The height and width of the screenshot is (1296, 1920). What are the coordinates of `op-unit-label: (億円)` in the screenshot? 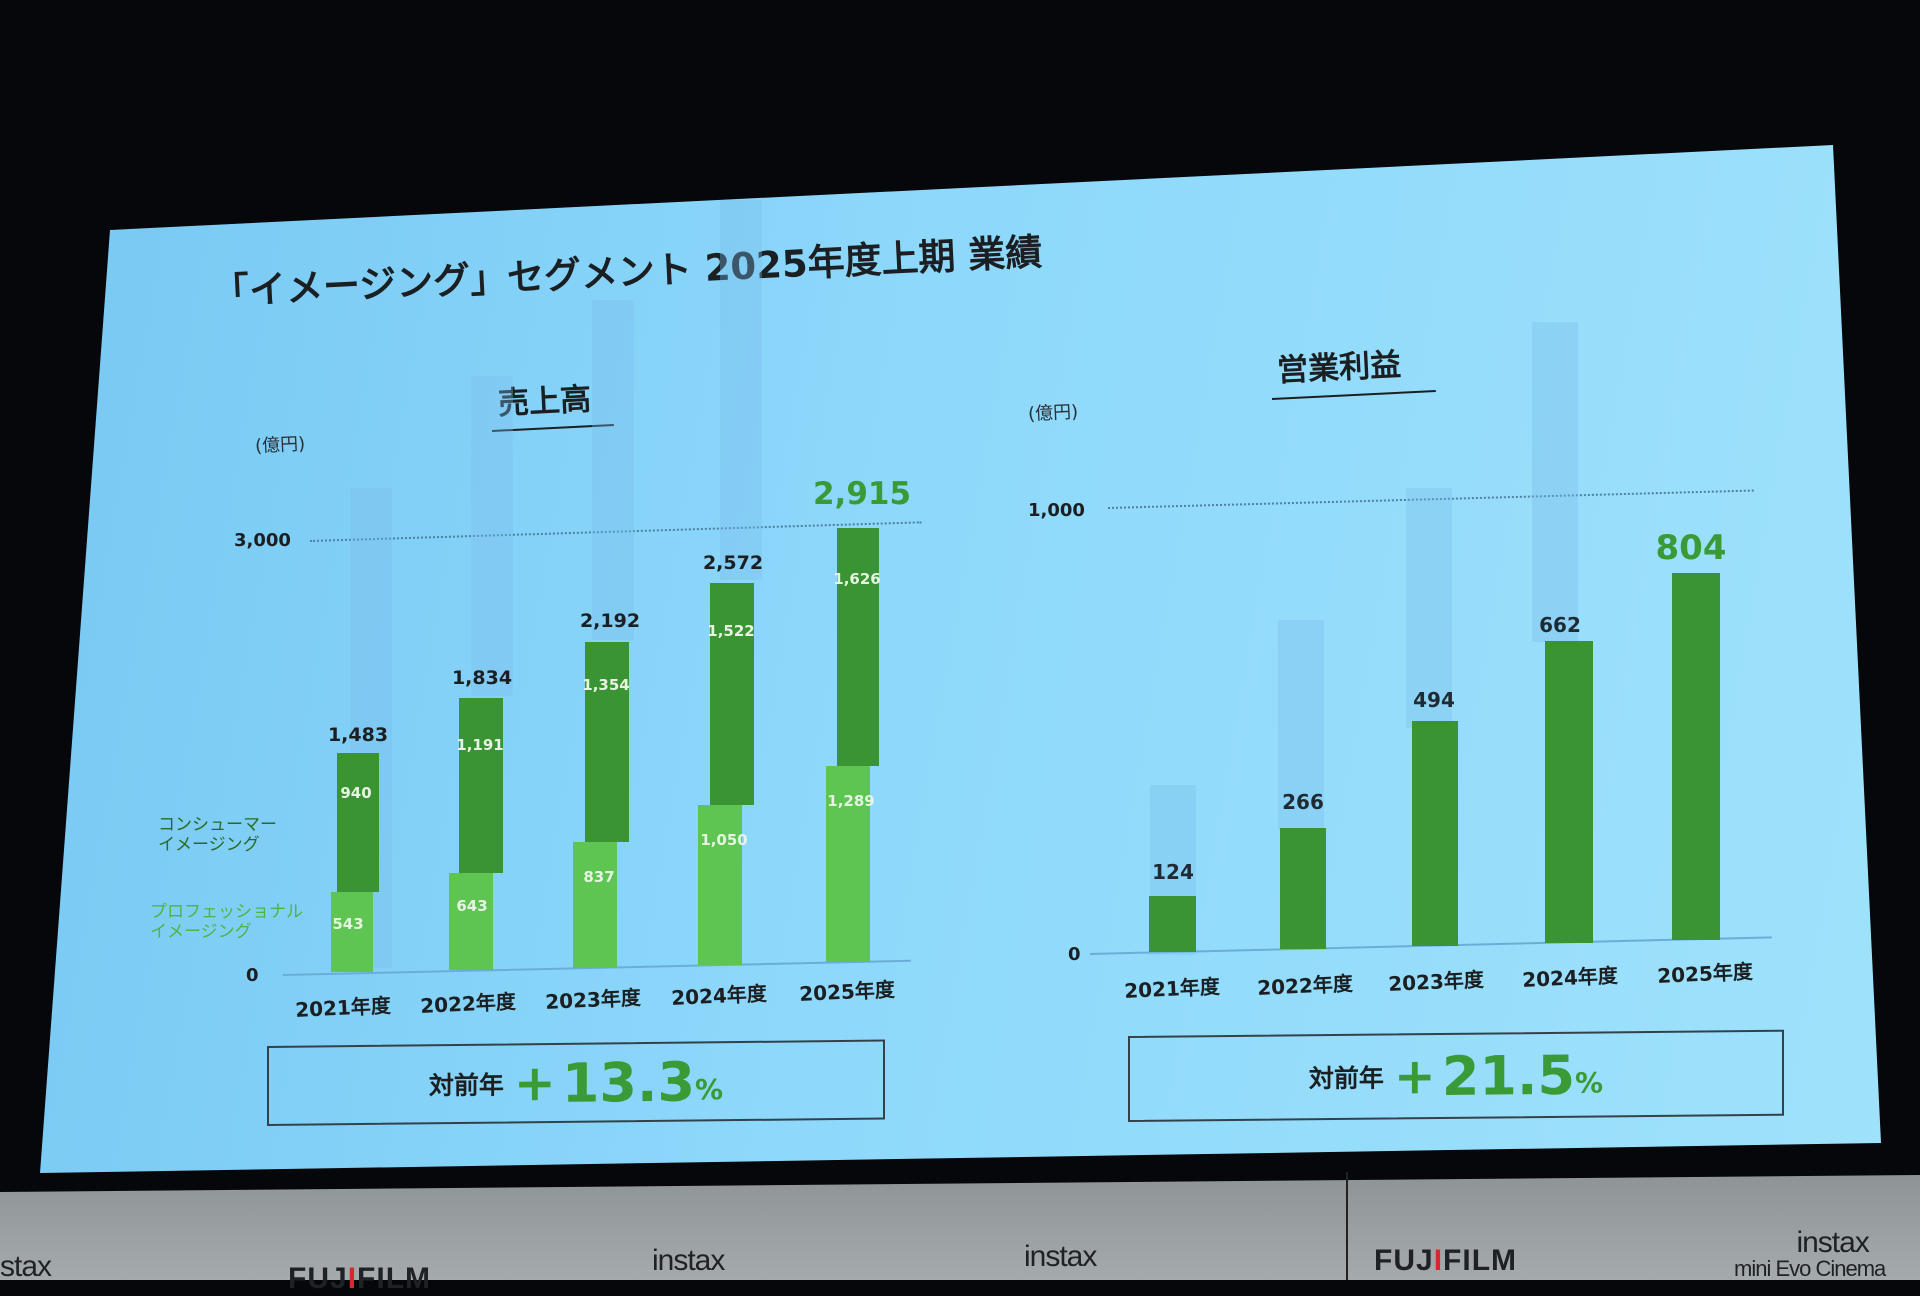 It's located at (1053, 413).